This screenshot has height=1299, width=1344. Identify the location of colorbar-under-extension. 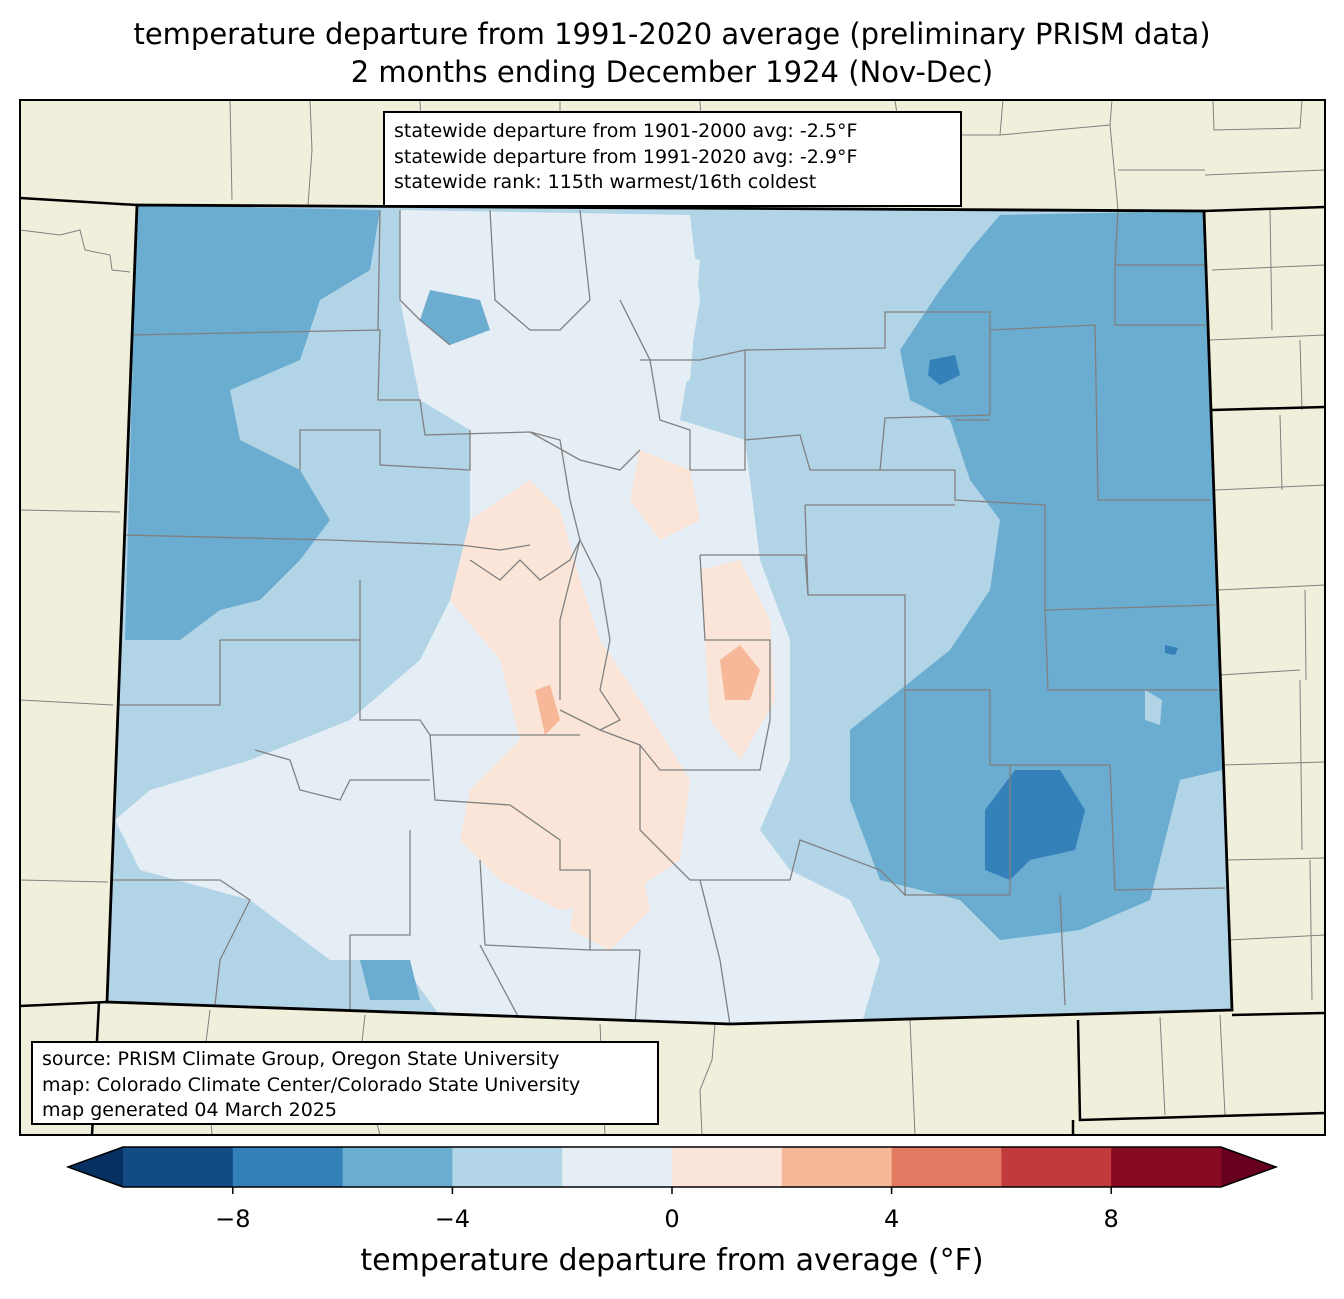
(95, 1167).